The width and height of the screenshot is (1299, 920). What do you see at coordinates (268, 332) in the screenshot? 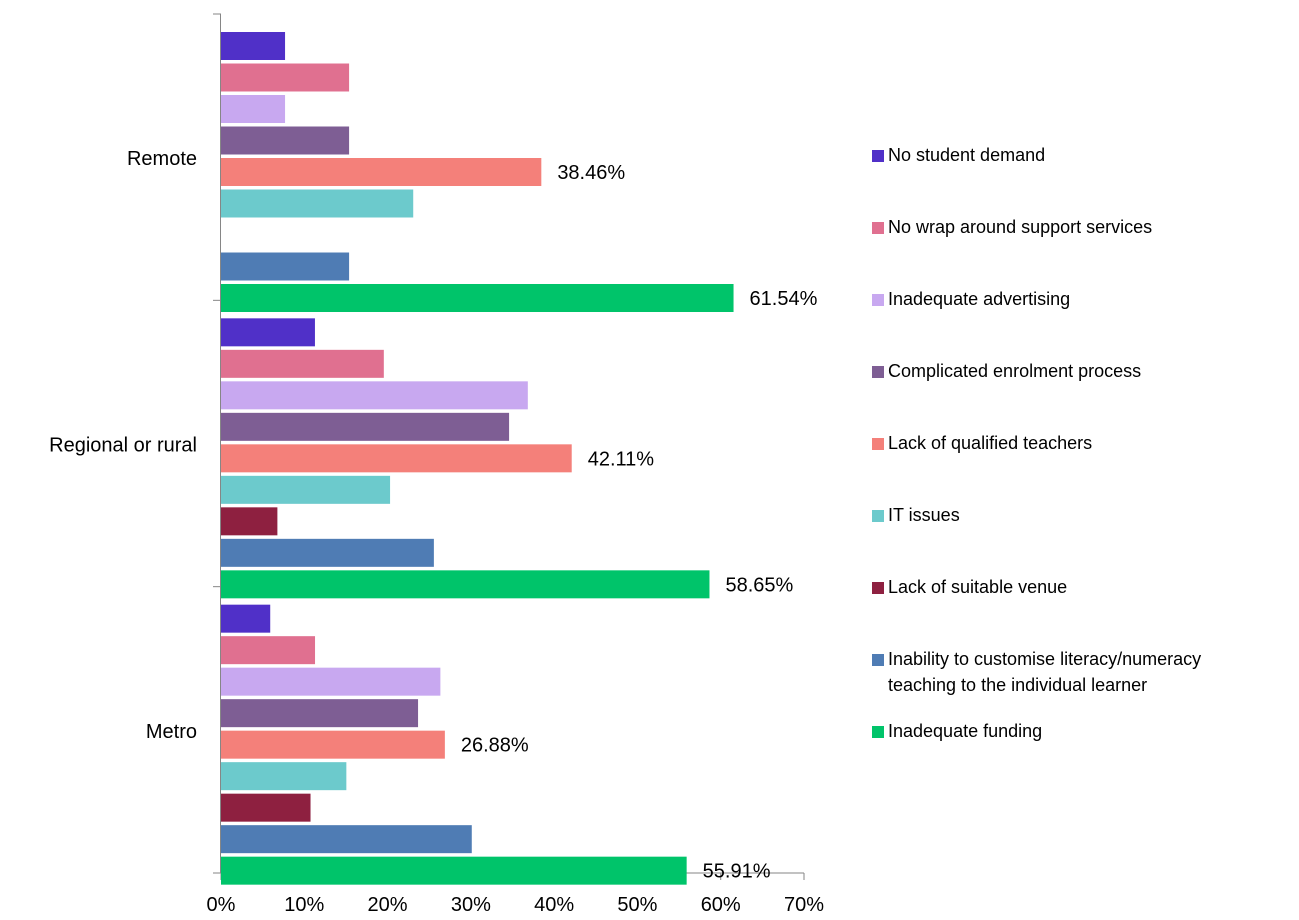
I see `bar-regional-or-rural-no-student-demand` at bounding box center [268, 332].